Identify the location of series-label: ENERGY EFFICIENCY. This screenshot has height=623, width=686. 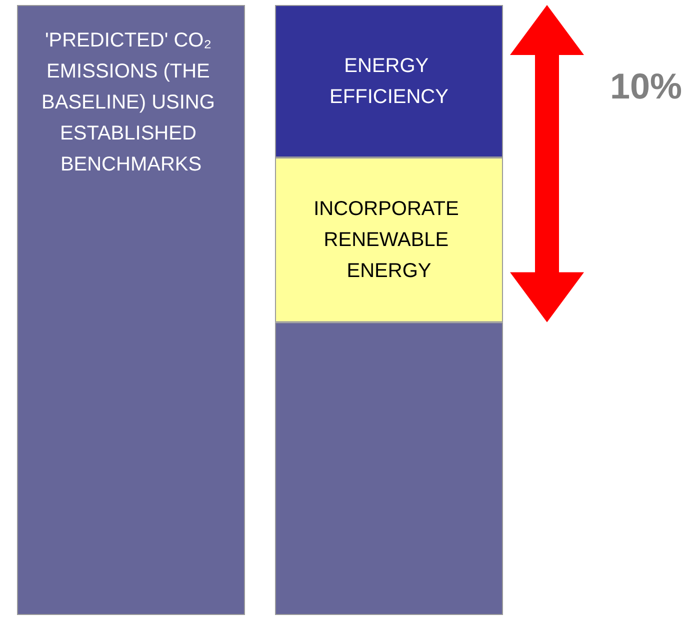
(389, 81).